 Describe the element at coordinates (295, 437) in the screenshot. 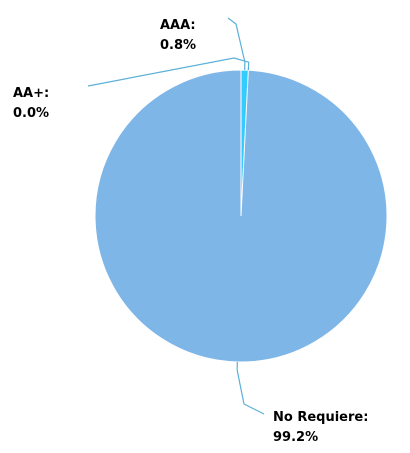

I see `slice-value-no-requiere: 99.2%` at that location.